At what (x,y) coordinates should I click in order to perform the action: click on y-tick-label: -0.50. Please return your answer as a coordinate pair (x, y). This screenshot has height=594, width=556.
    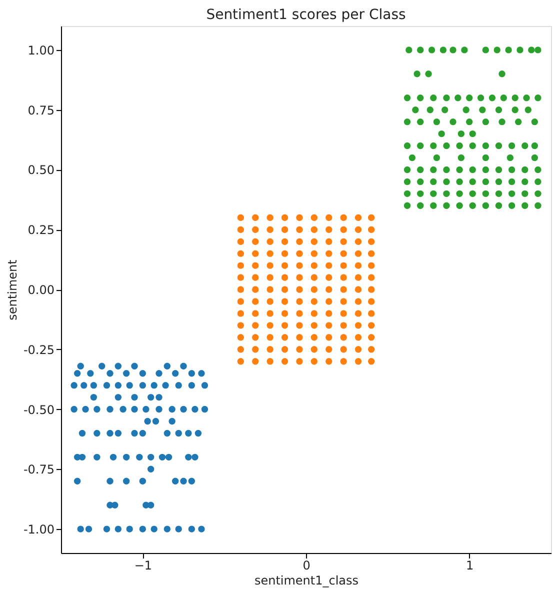
    Looking at the image, I should click on (38, 409).